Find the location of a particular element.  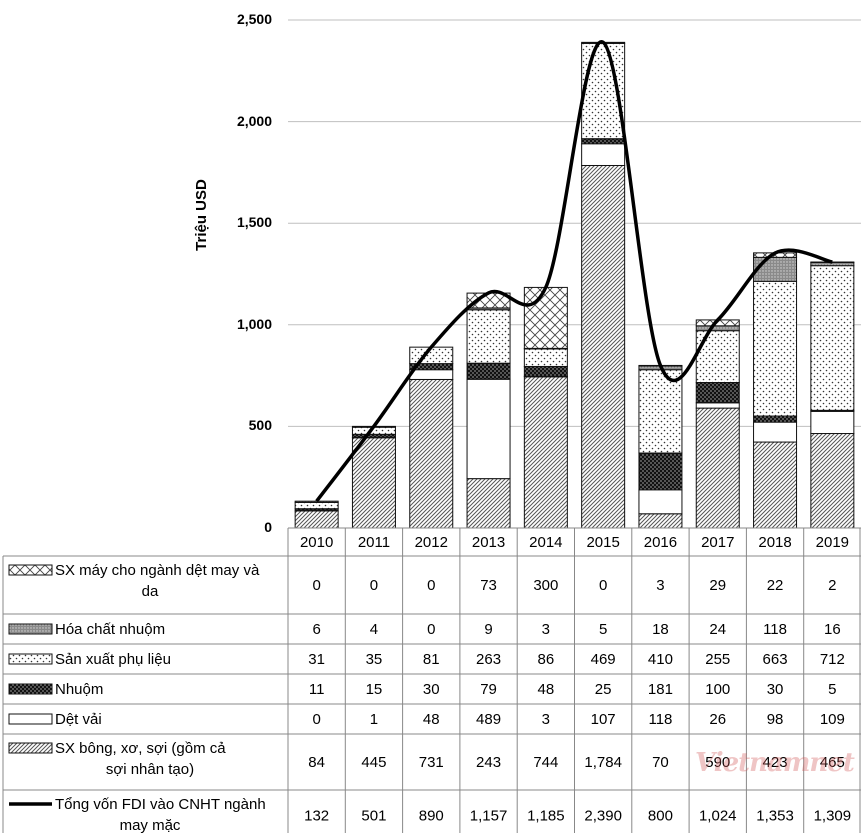

x-category-label: 2016 is located at coordinates (660, 542).